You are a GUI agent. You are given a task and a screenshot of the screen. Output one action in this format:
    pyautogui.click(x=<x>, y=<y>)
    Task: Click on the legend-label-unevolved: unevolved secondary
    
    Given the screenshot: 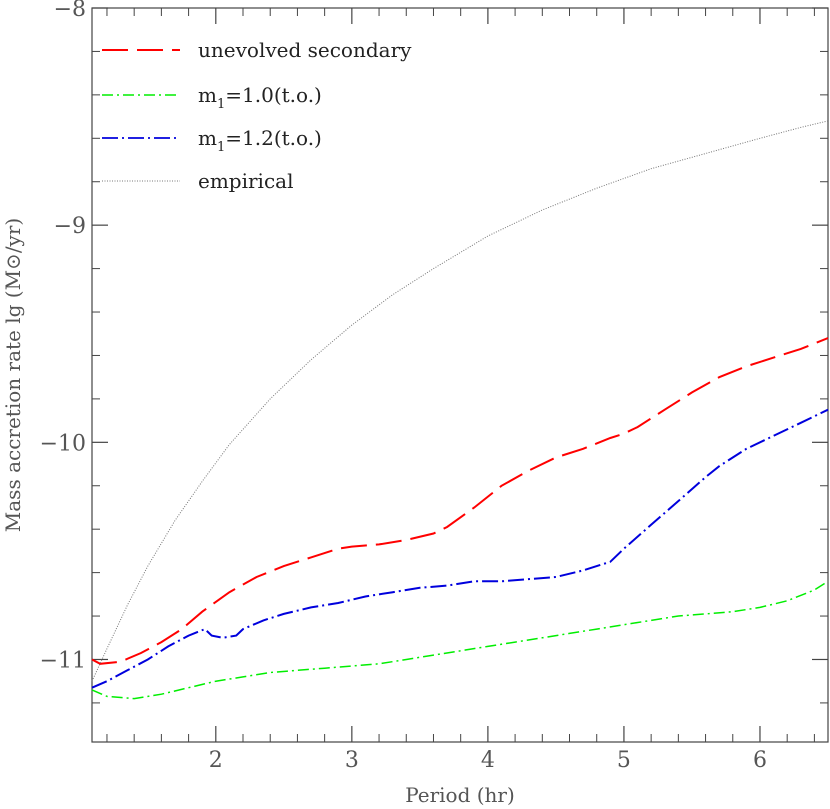 What is the action you would take?
    pyautogui.click(x=305, y=50)
    